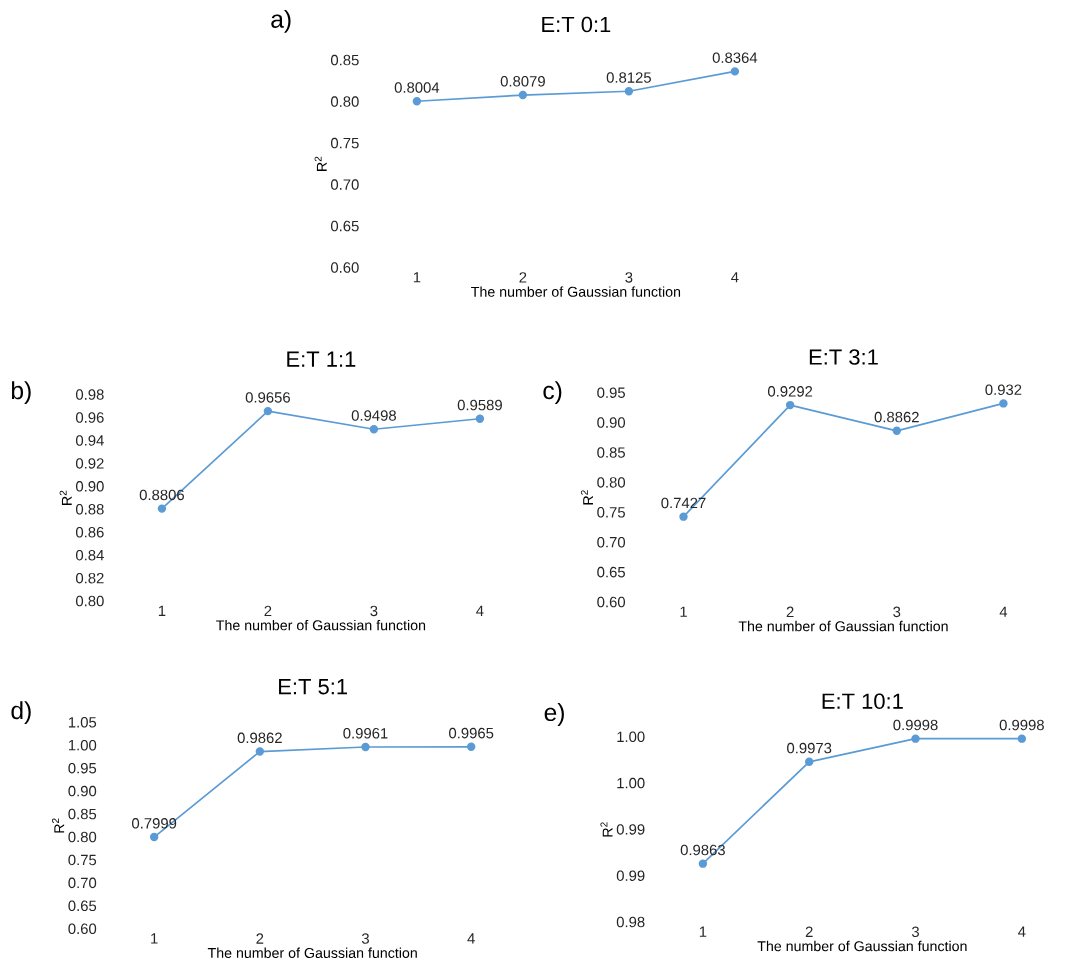  What do you see at coordinates (522, 81) in the screenshot?
I see `data-label: 0.8079` at bounding box center [522, 81].